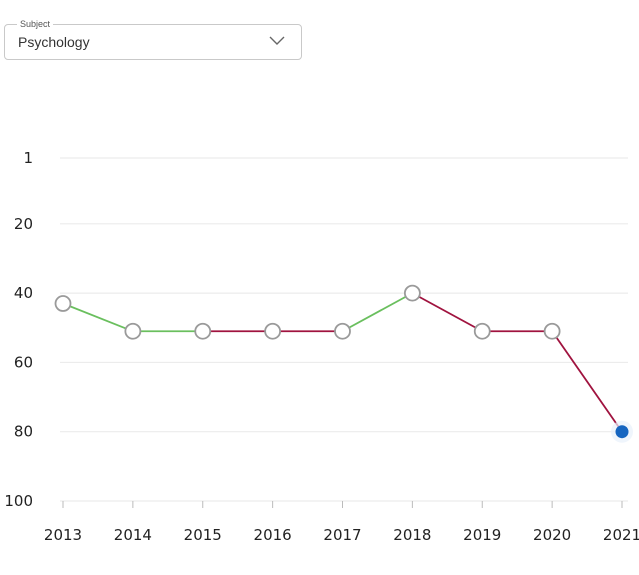 This screenshot has height=575, width=639. Describe the element at coordinates (621, 535) in the screenshot. I see `x-tick-label: 2021` at that location.